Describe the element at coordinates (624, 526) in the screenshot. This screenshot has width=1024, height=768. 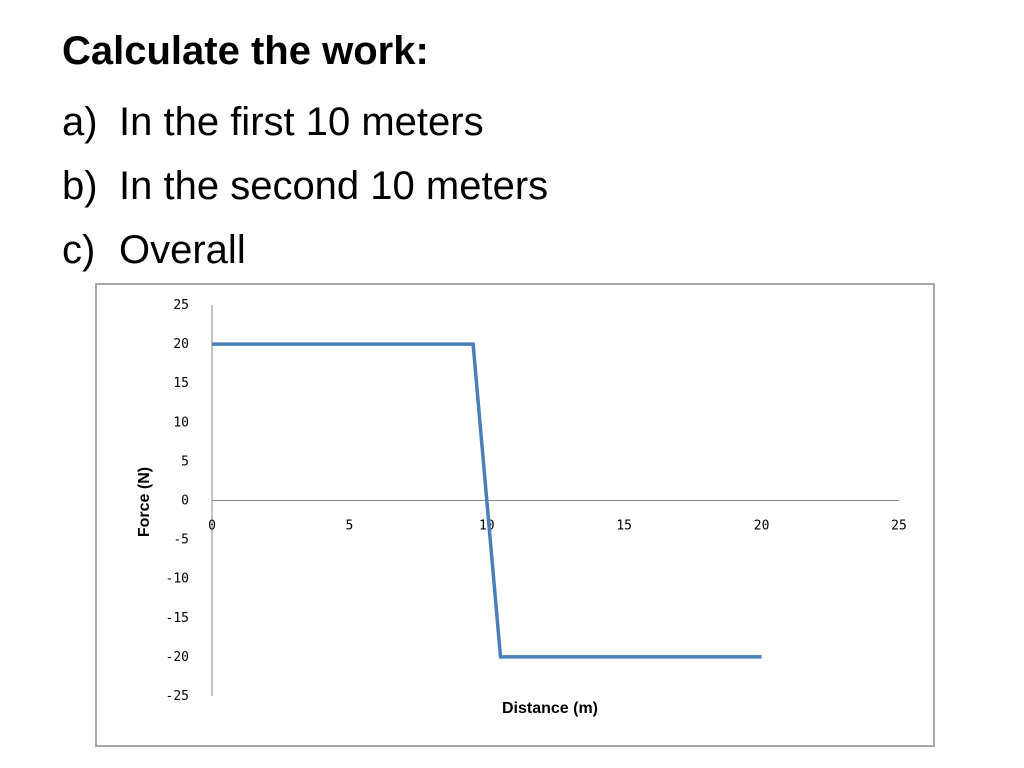
I see `x-tick-label: 15` at that location.